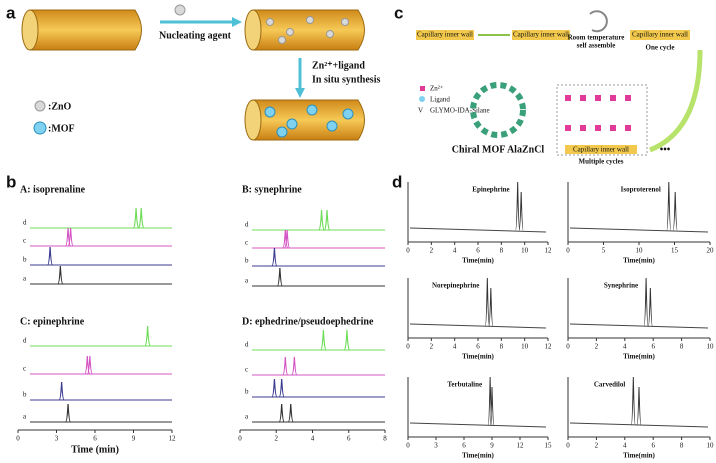  Describe the element at coordinates (676, 101) in the screenshot. I see `arrow` at that location.